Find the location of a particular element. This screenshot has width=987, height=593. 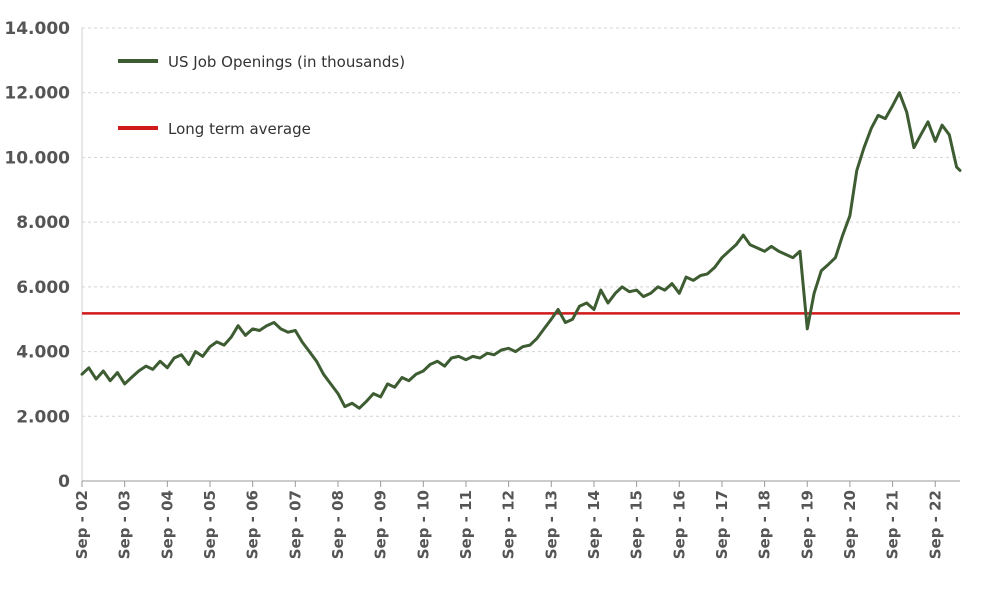

x-tick-label: Sep - 20 is located at coordinates (850, 524).